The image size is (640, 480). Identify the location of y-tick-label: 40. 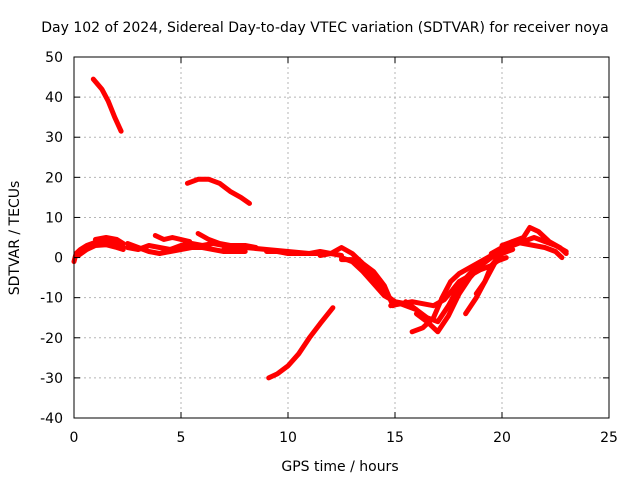
(54, 98).